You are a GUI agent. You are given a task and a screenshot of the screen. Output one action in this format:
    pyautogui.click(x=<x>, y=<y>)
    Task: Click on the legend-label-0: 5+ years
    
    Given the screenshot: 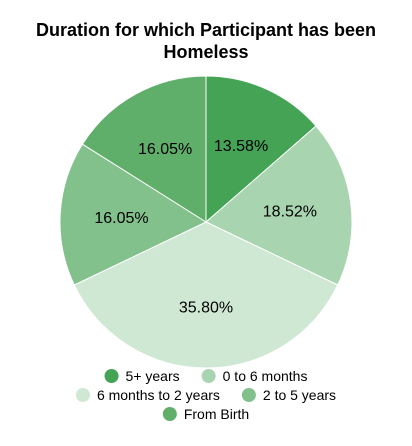 What is the action you would take?
    pyautogui.click(x=153, y=376)
    